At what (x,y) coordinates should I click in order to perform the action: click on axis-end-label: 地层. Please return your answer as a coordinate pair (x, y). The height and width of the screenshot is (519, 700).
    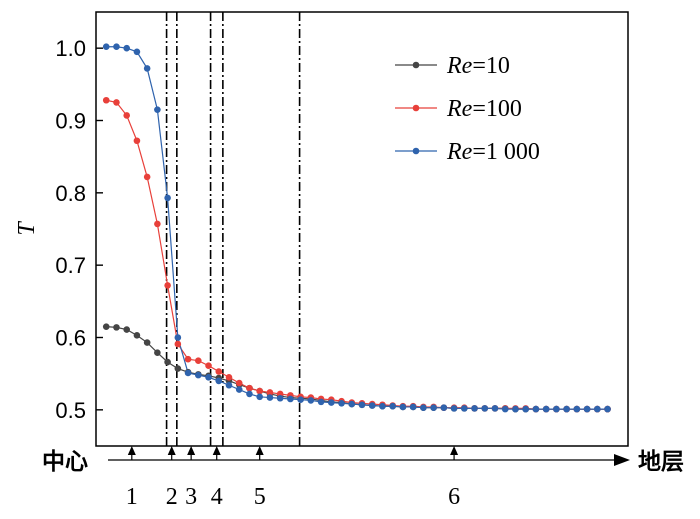
    Looking at the image, I should click on (661, 462).